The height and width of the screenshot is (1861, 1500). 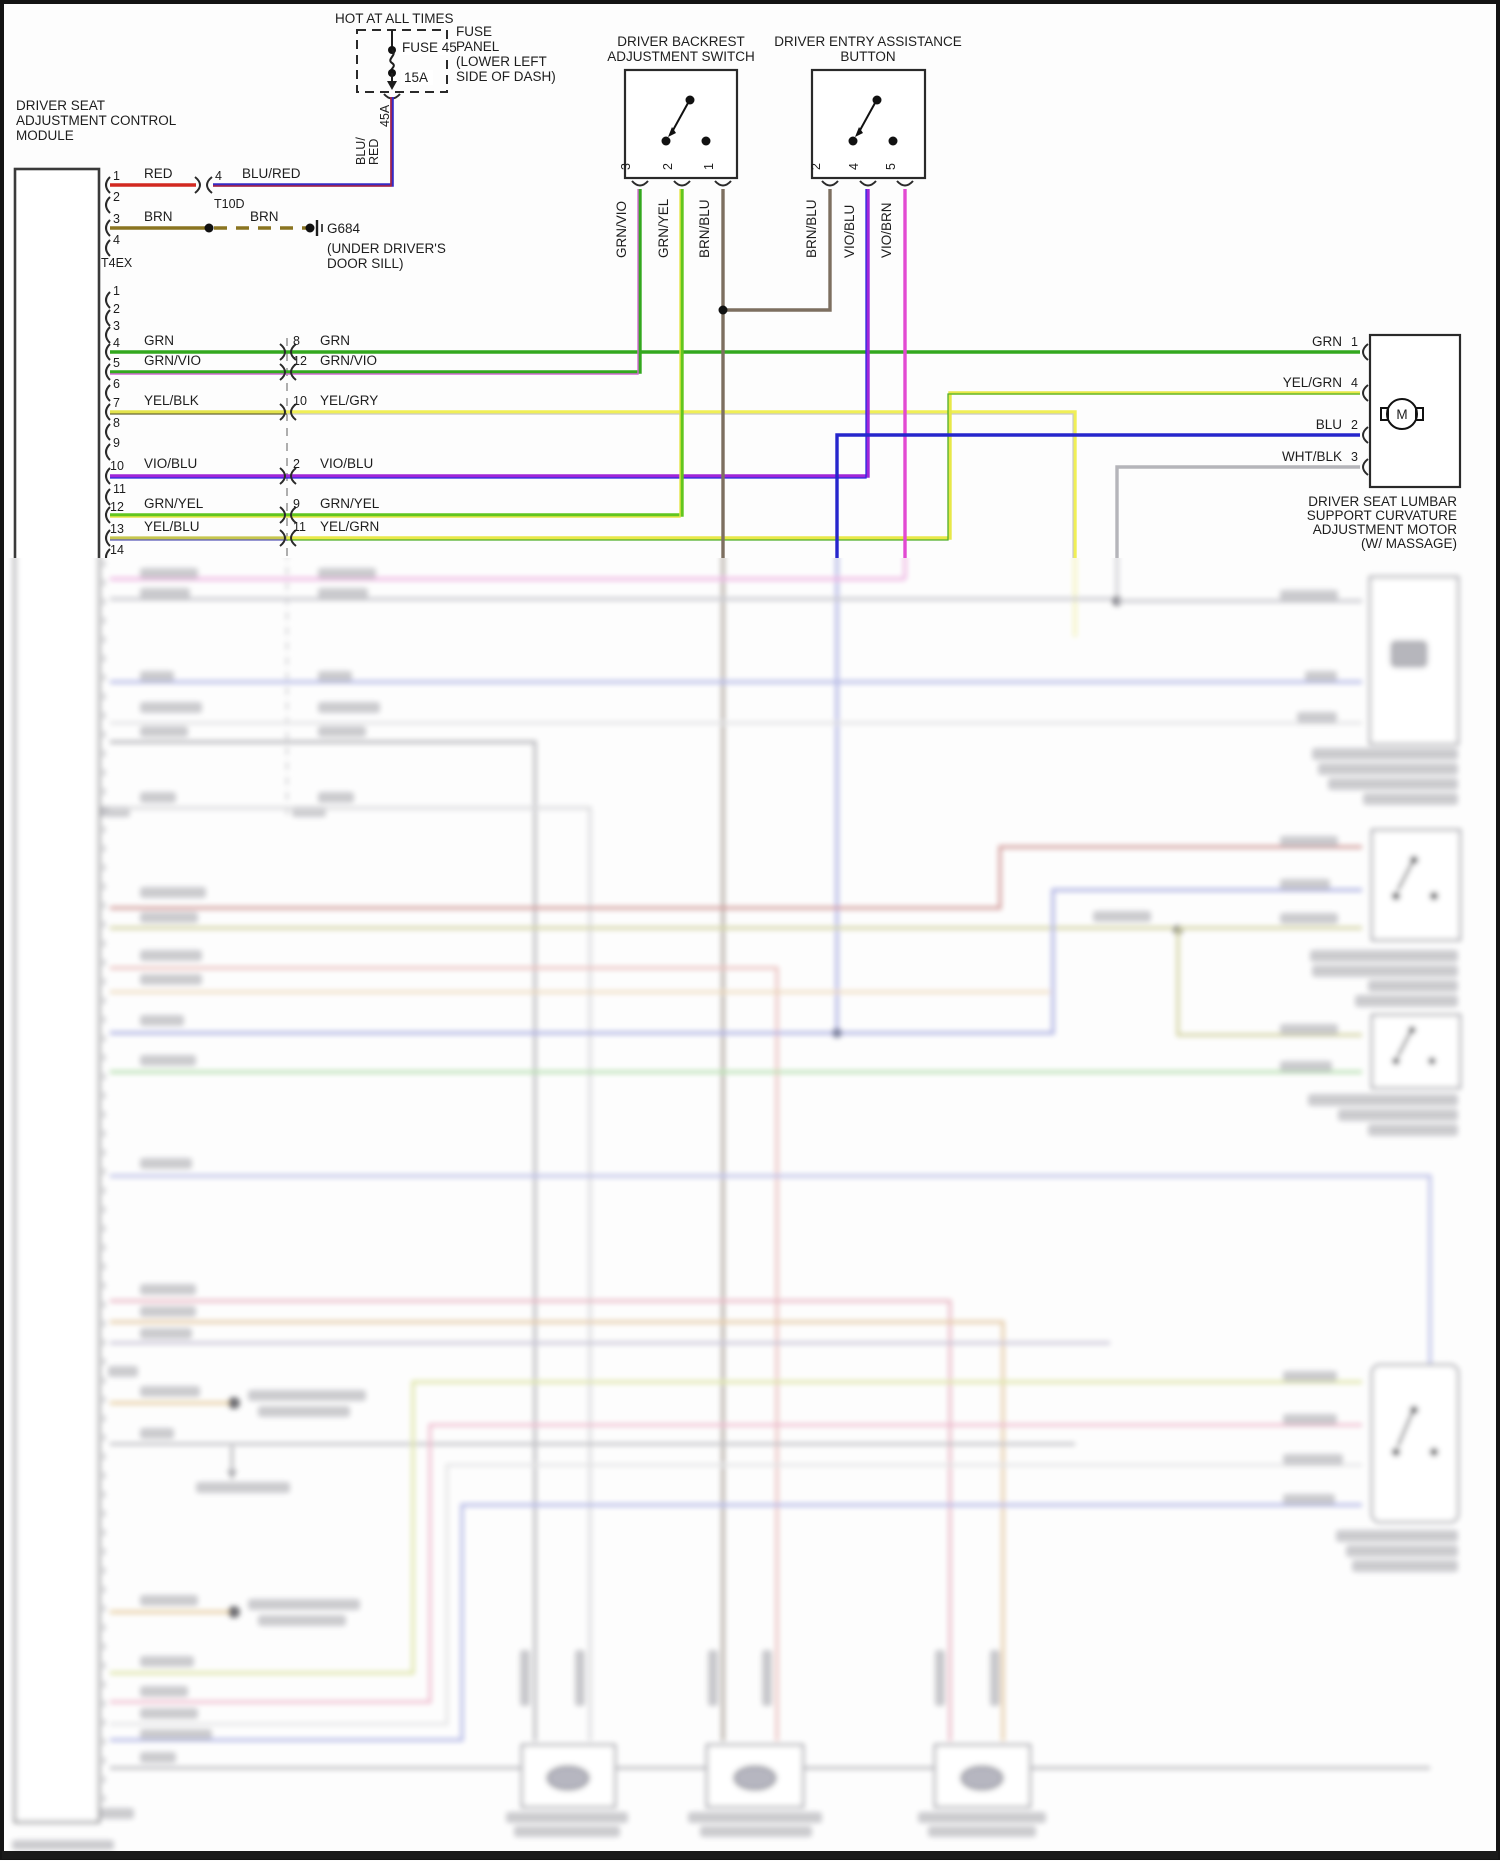 What do you see at coordinates (501, 61) in the screenshot?
I see `svg-text: (LOWER LEFT` at bounding box center [501, 61].